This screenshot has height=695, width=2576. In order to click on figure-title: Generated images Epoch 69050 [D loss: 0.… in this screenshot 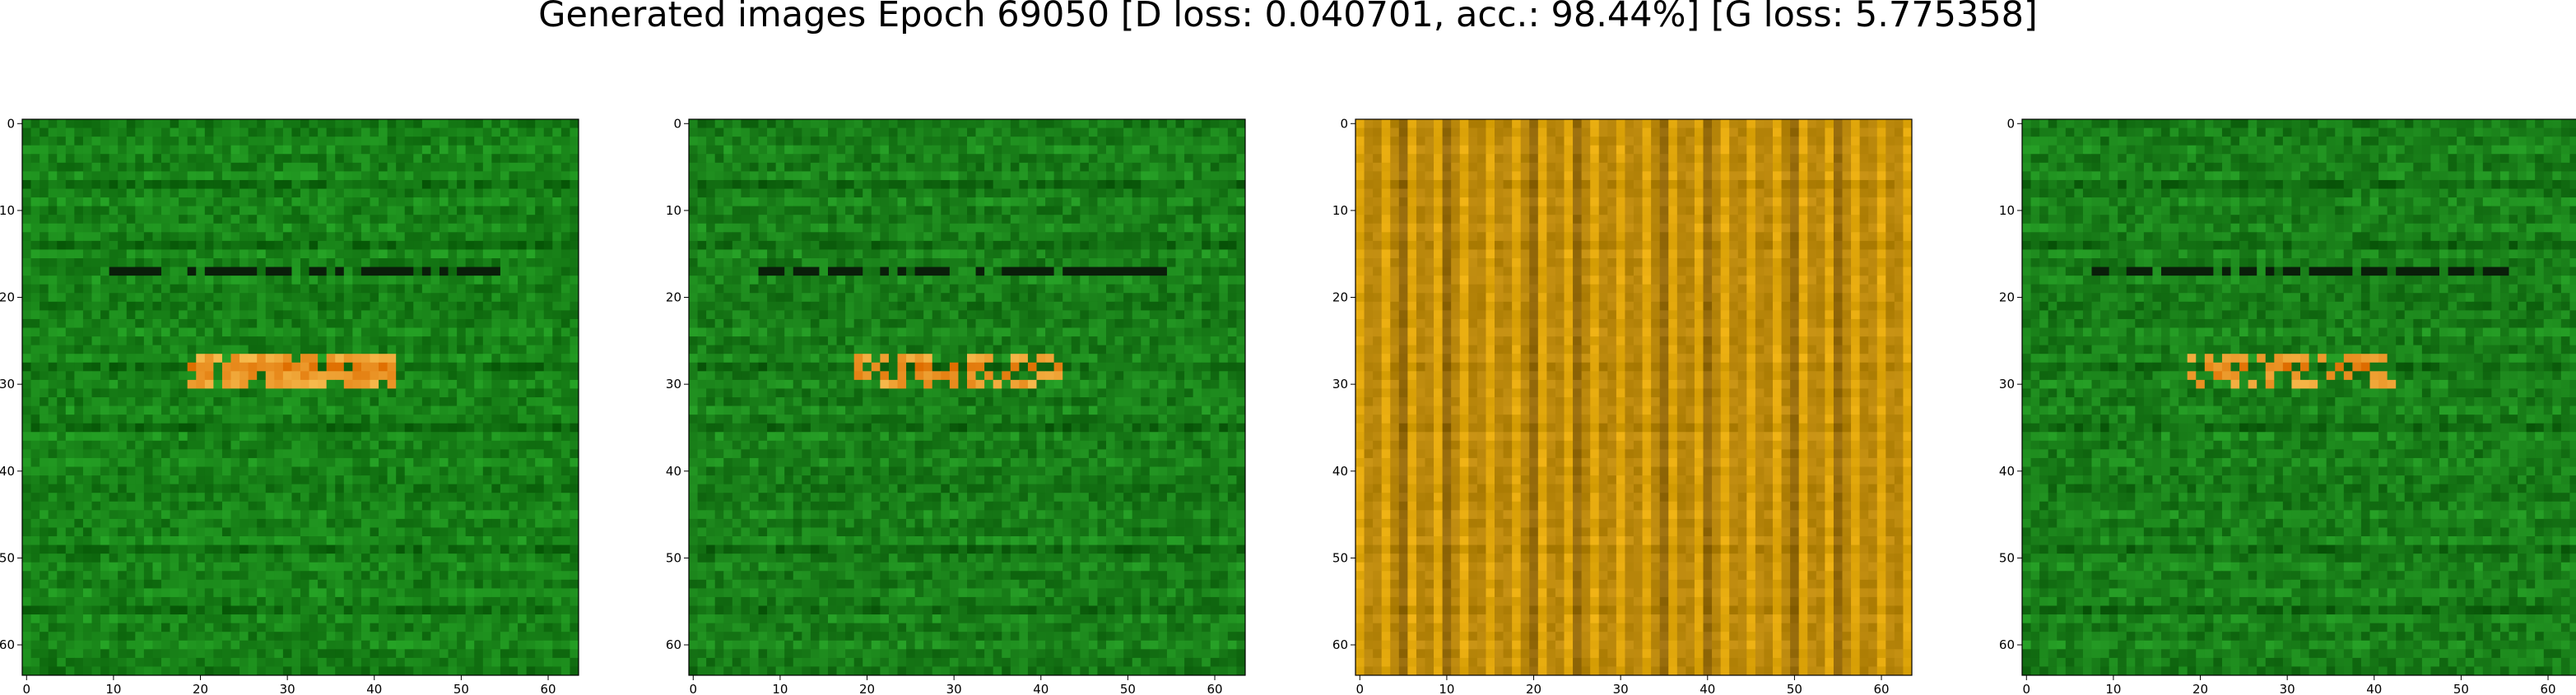, I will do `click(1288, 17)`.